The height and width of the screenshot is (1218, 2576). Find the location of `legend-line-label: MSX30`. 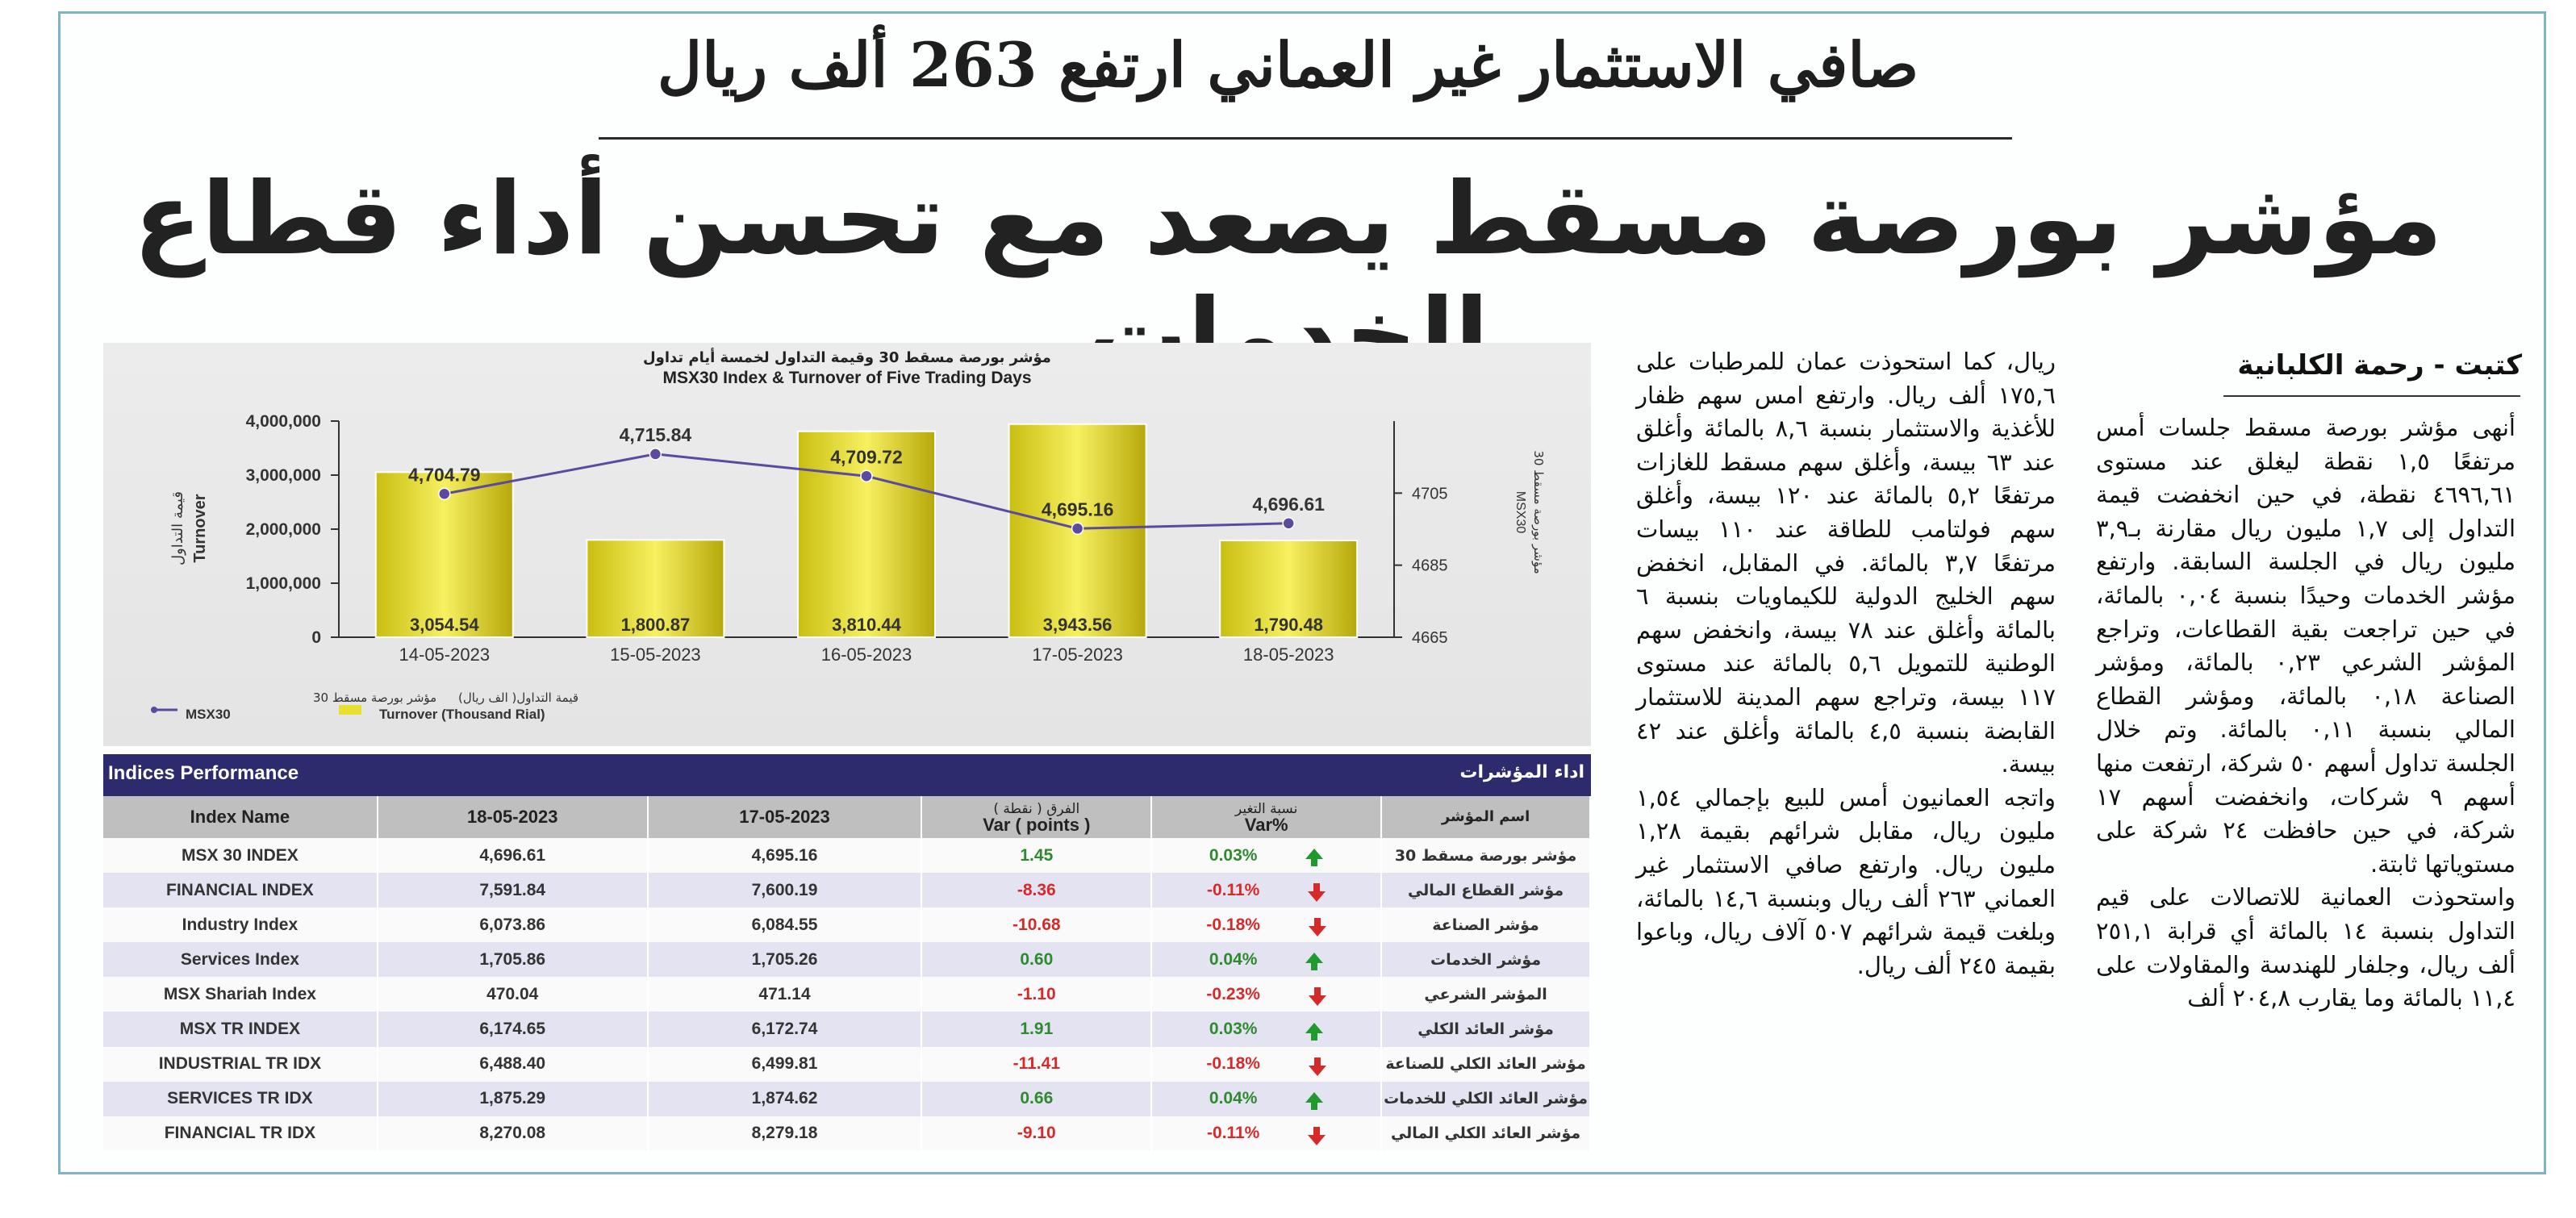

legend-line-label: MSX30 is located at coordinates (209, 714).